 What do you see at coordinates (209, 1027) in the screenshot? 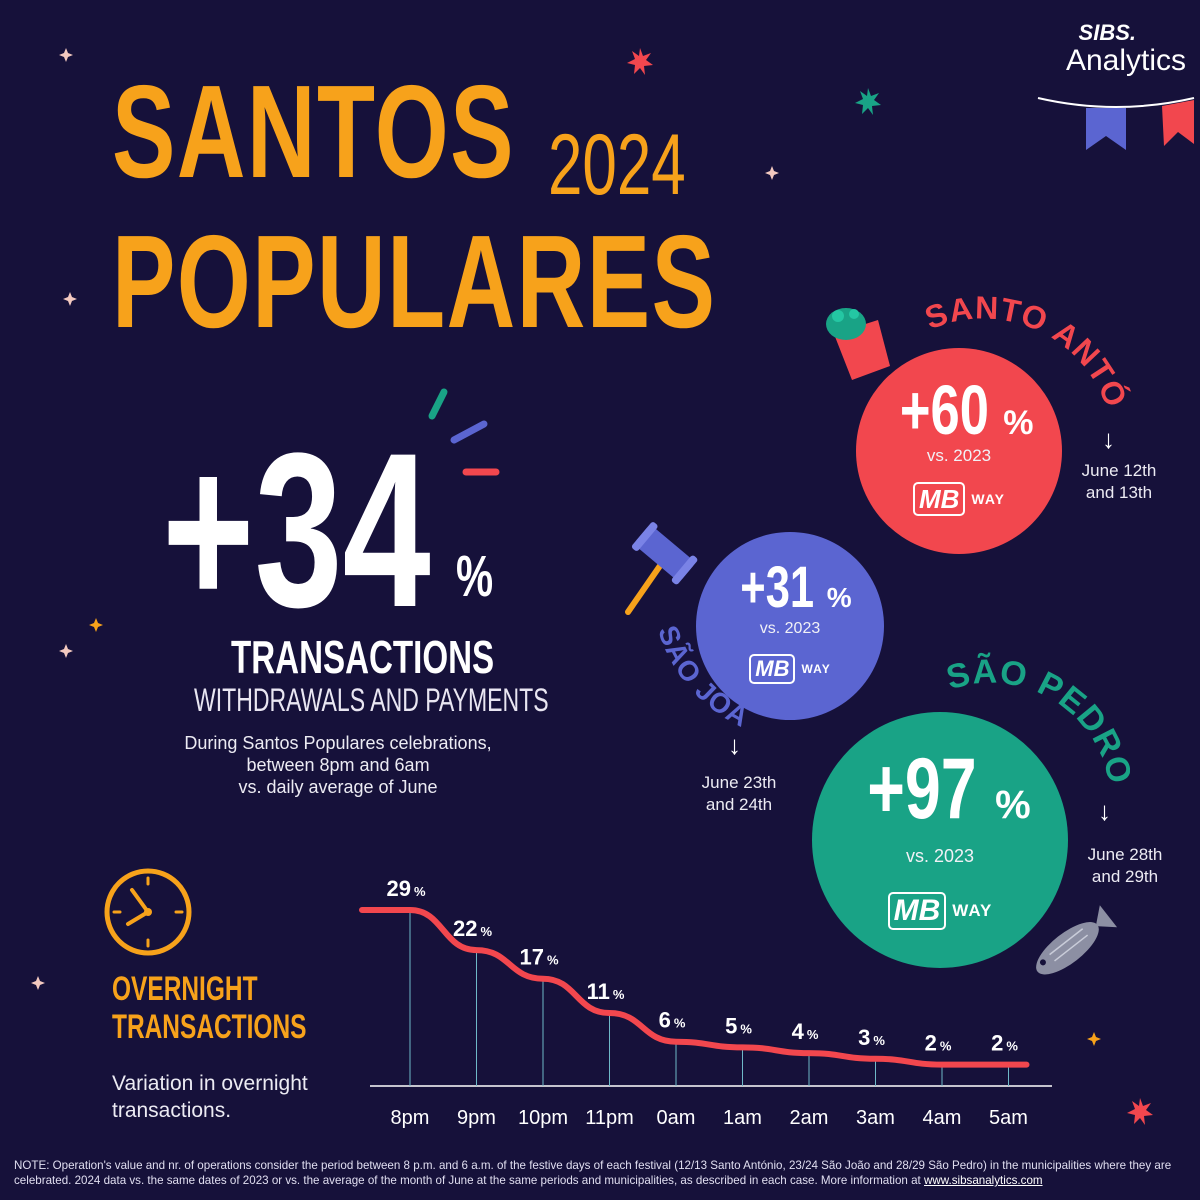
I see `overnight-title-line: TRANSACTIONS` at bounding box center [209, 1027].